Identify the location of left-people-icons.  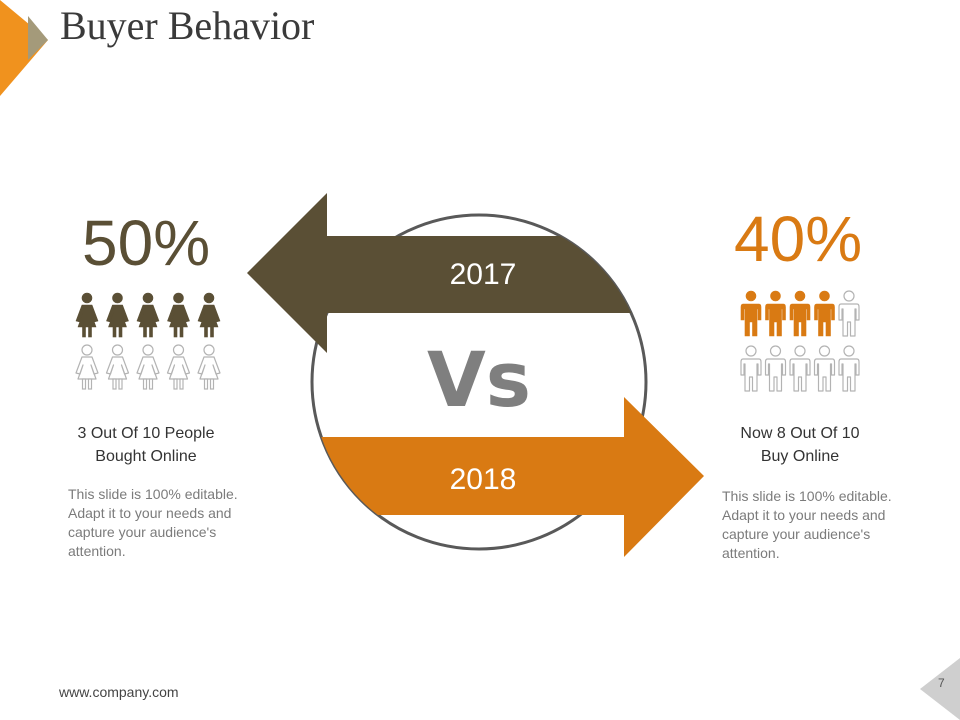
(149, 342).